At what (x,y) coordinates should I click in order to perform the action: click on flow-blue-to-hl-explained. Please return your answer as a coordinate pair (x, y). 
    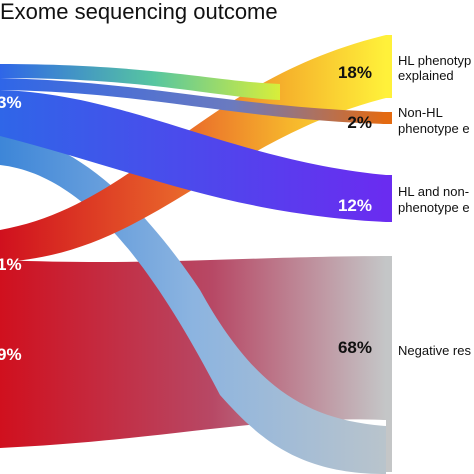
    Looking at the image, I should click on (140, 82).